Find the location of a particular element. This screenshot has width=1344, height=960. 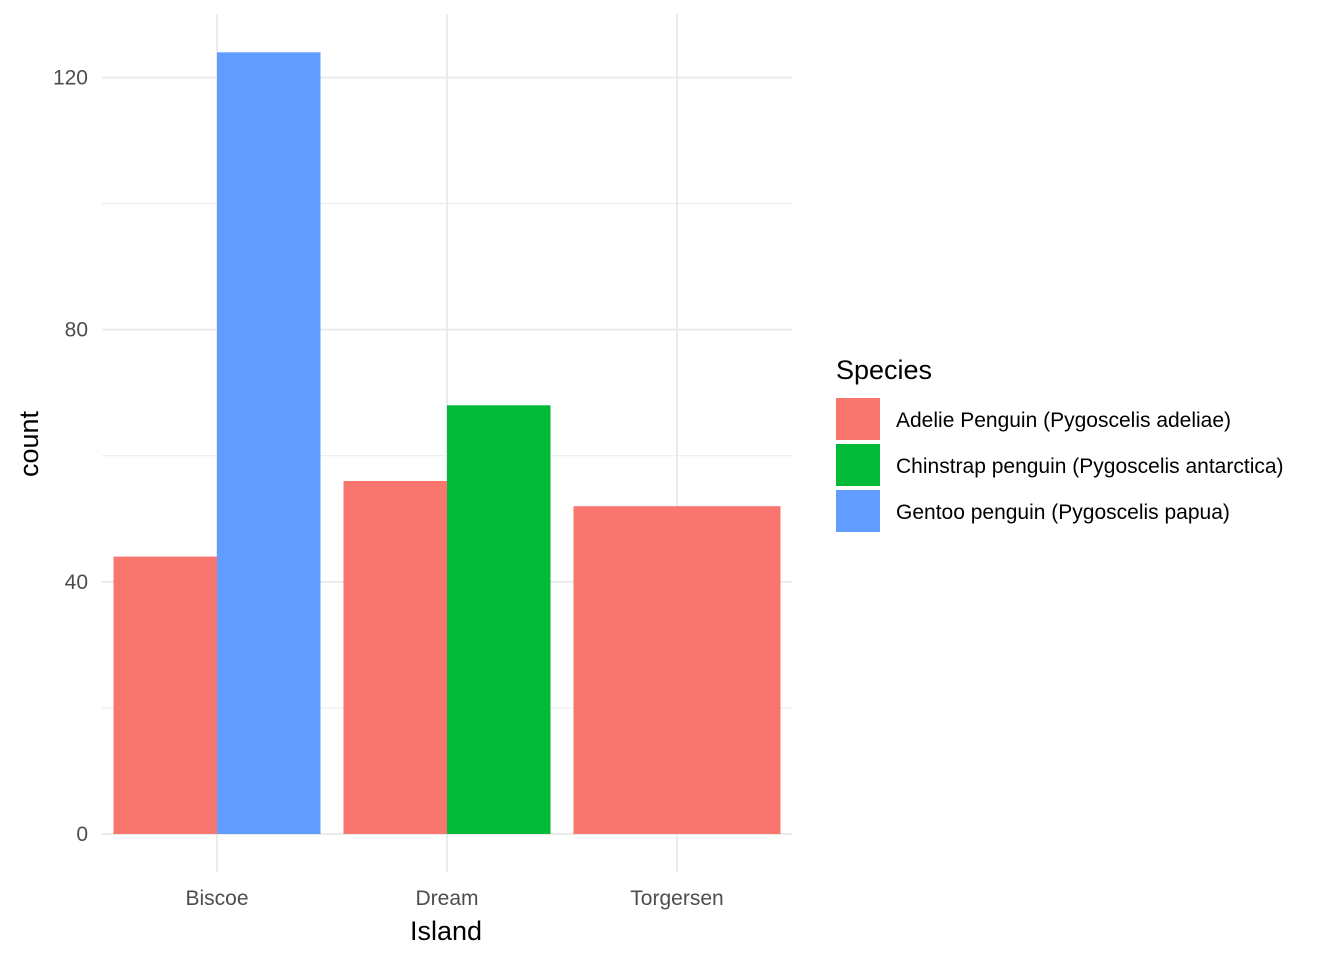

y-tick-labels: 0 40 80 120 is located at coordinates (70, 457).